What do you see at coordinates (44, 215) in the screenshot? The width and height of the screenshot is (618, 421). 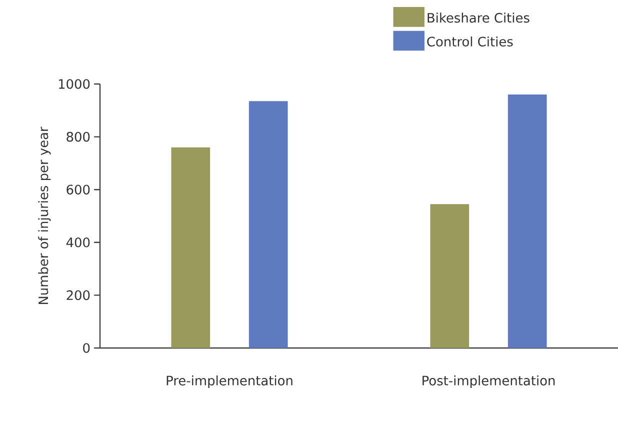 I see `y-axis-title: Number of injuries per year` at bounding box center [44, 215].